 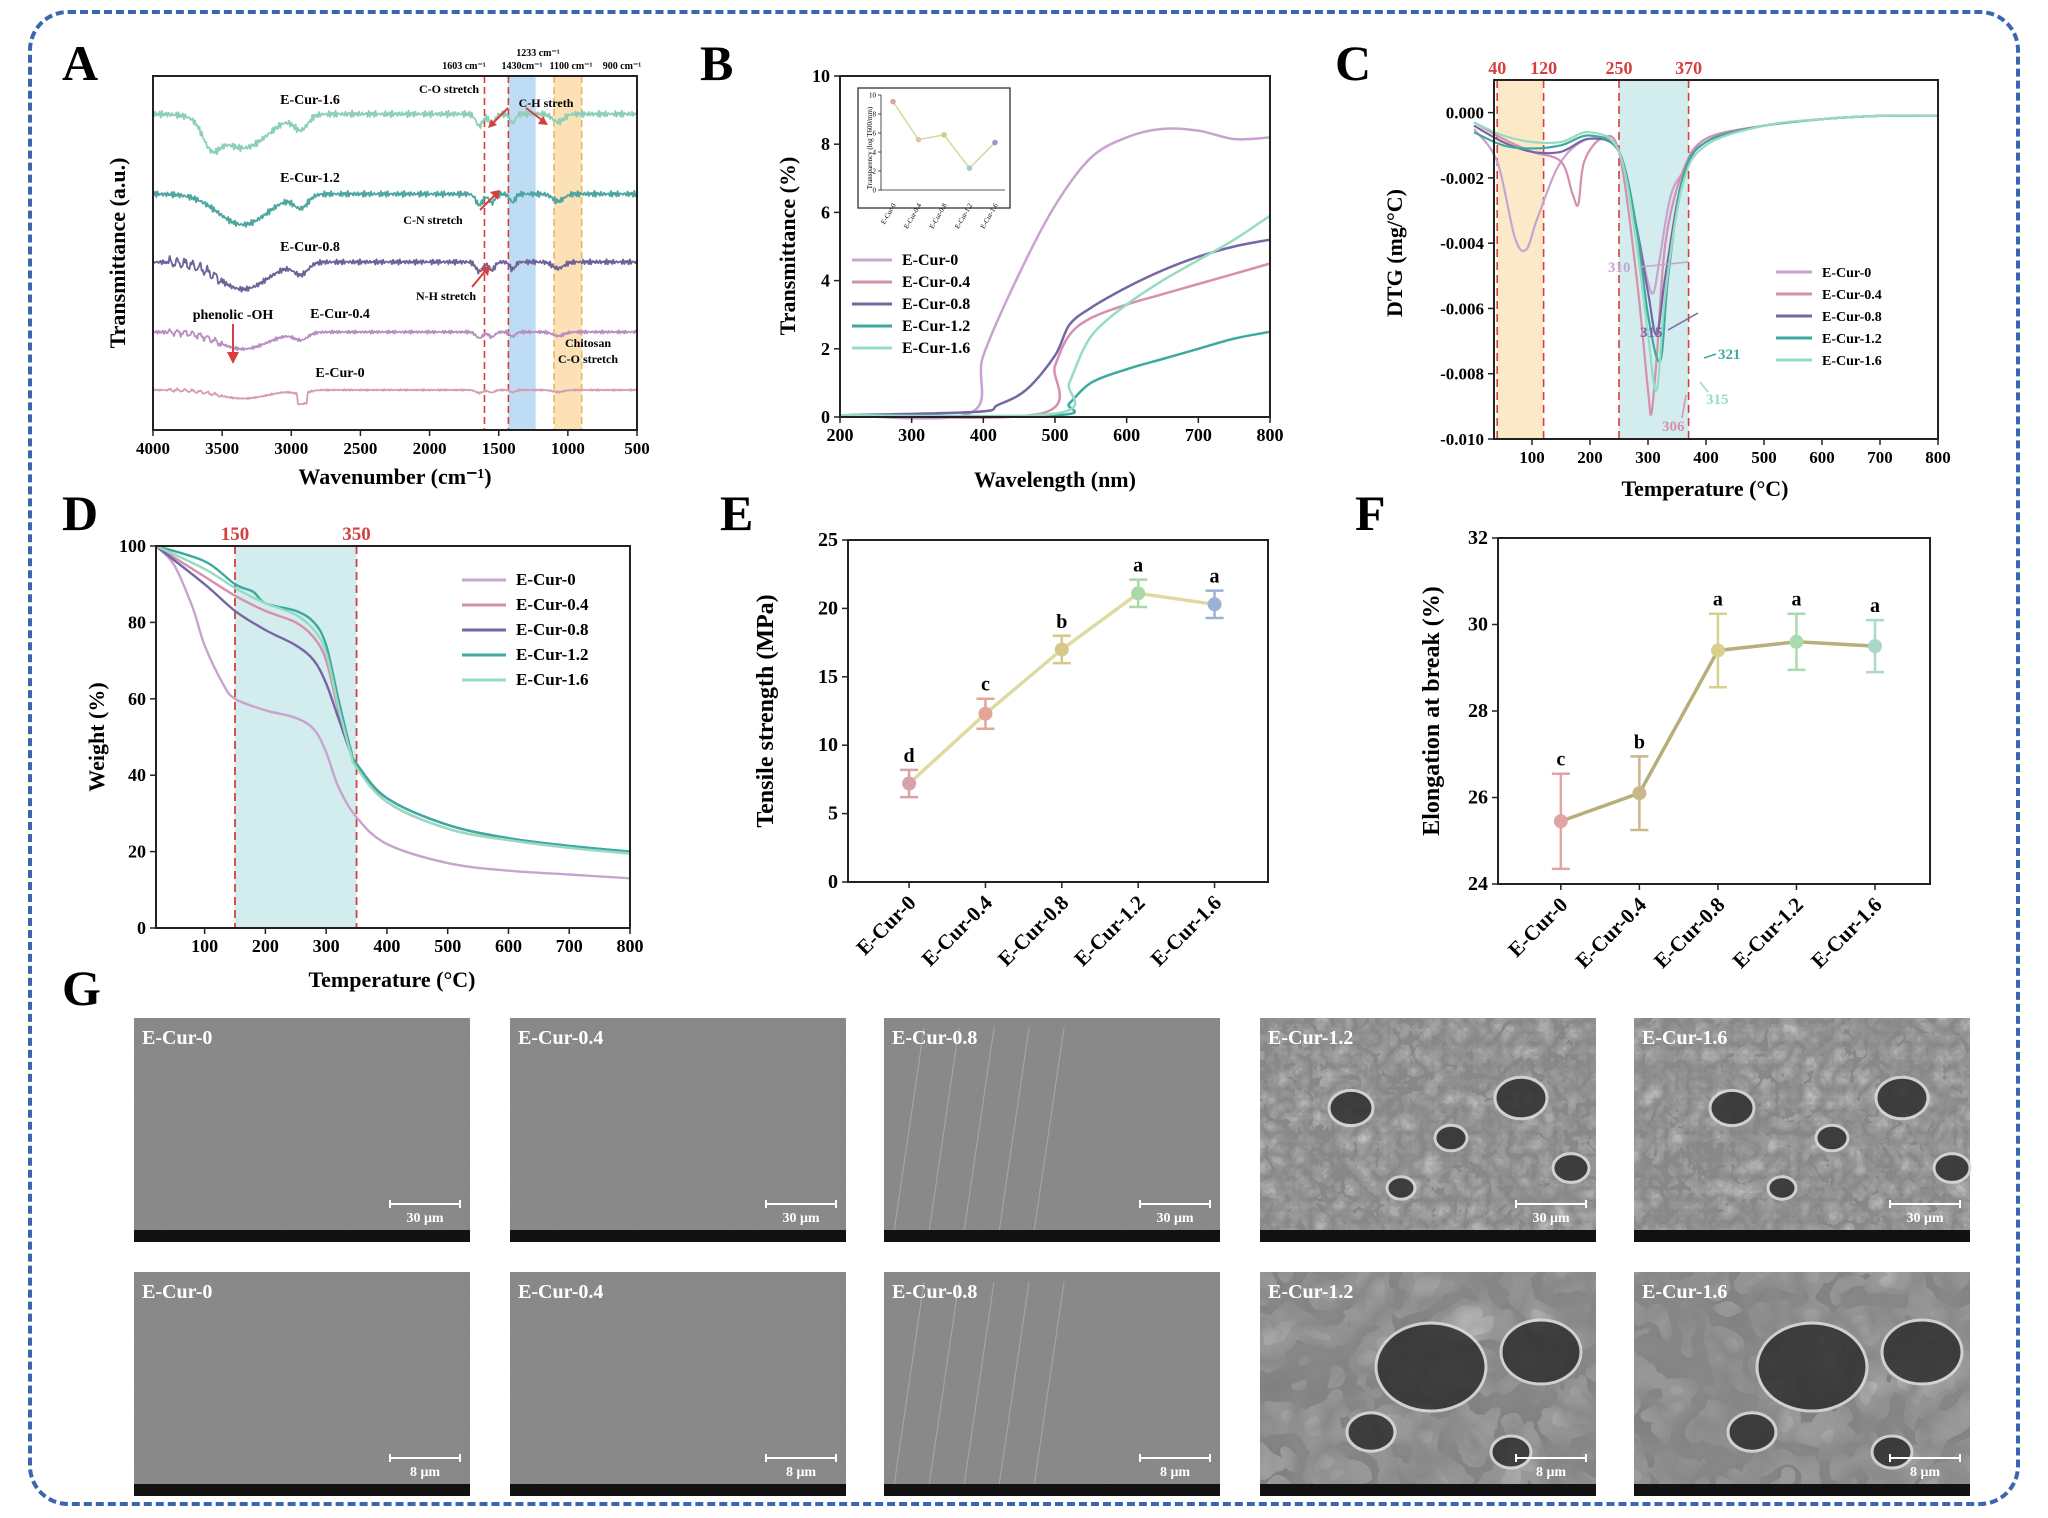 I want to click on dtg-y-label: DTG (mg/°C), so click(x=1394, y=253).